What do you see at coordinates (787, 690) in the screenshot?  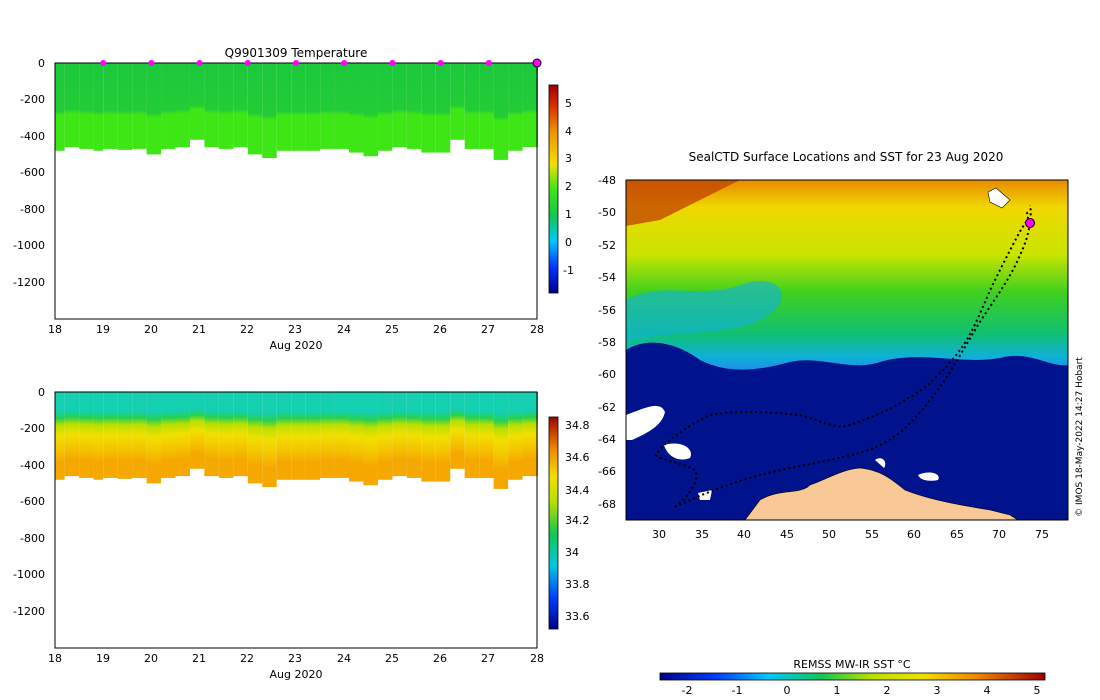 I see `colorbar-tick-label: 0` at bounding box center [787, 690].